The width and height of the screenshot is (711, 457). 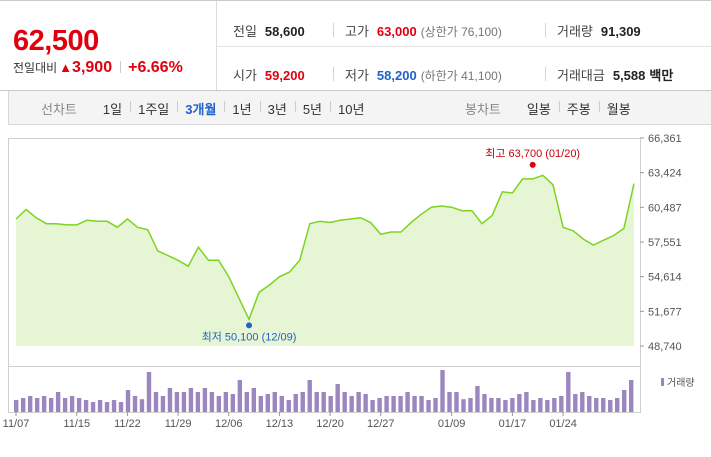 I want to click on low-annotation: 최저 50,100 (12/09), so click(x=249, y=336).